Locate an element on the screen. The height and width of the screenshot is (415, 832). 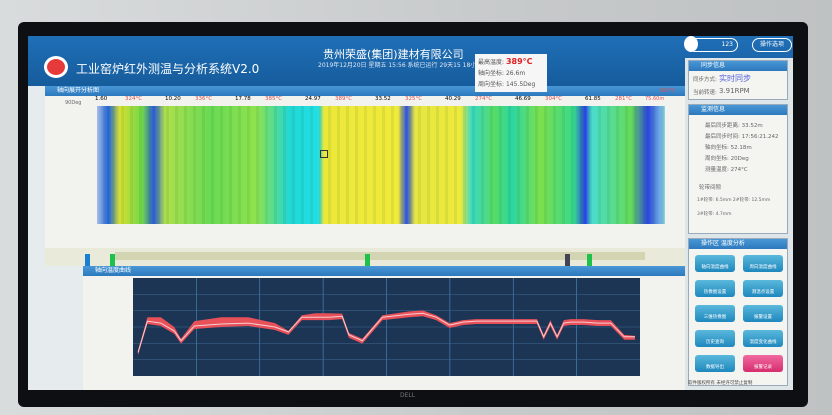
axial-value: 26.6m is located at coordinates (515, 73).